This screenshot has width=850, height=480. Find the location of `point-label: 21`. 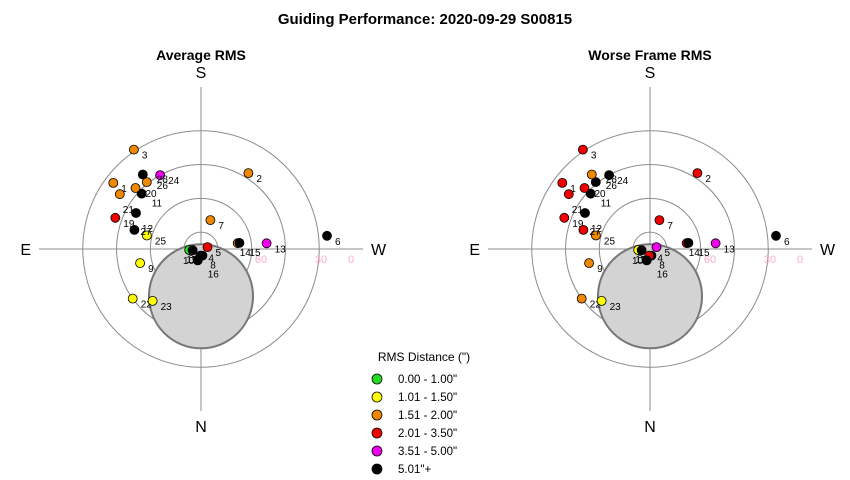

point-label: 21 is located at coordinates (578, 210).